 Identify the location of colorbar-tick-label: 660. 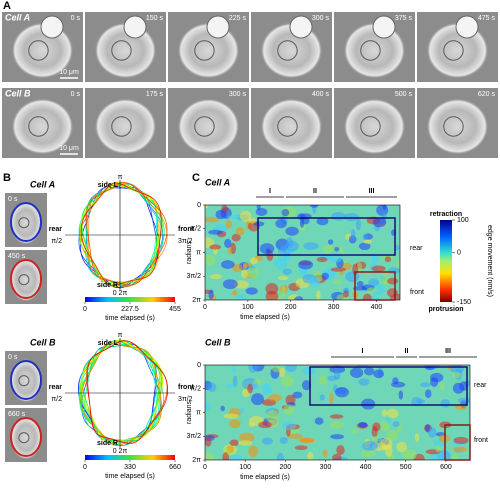
(175, 467).